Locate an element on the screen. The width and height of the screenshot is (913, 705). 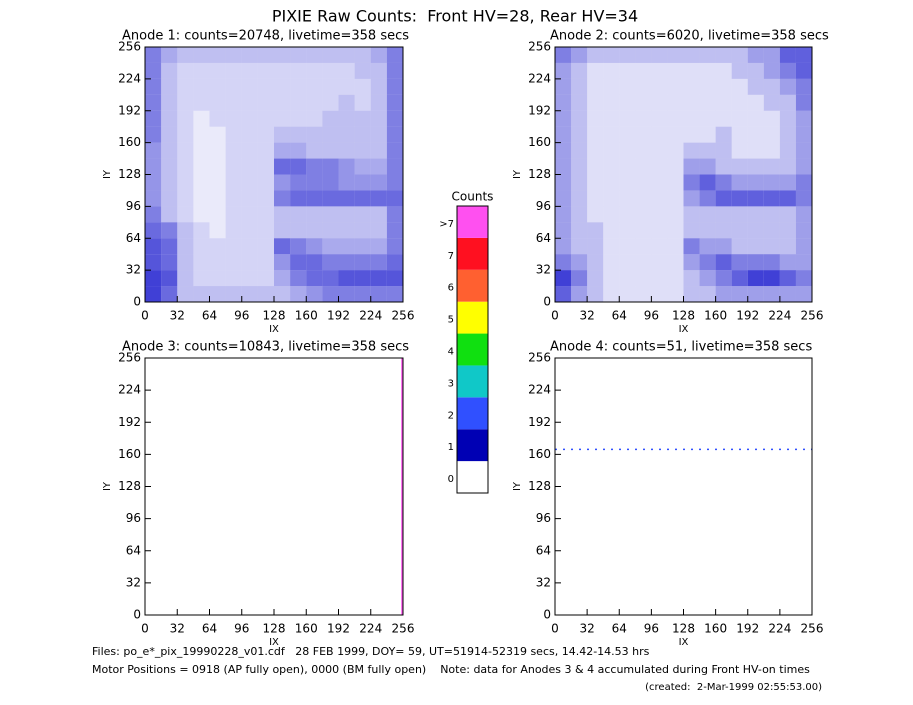
x-tick-label: 96 is located at coordinates (651, 629).